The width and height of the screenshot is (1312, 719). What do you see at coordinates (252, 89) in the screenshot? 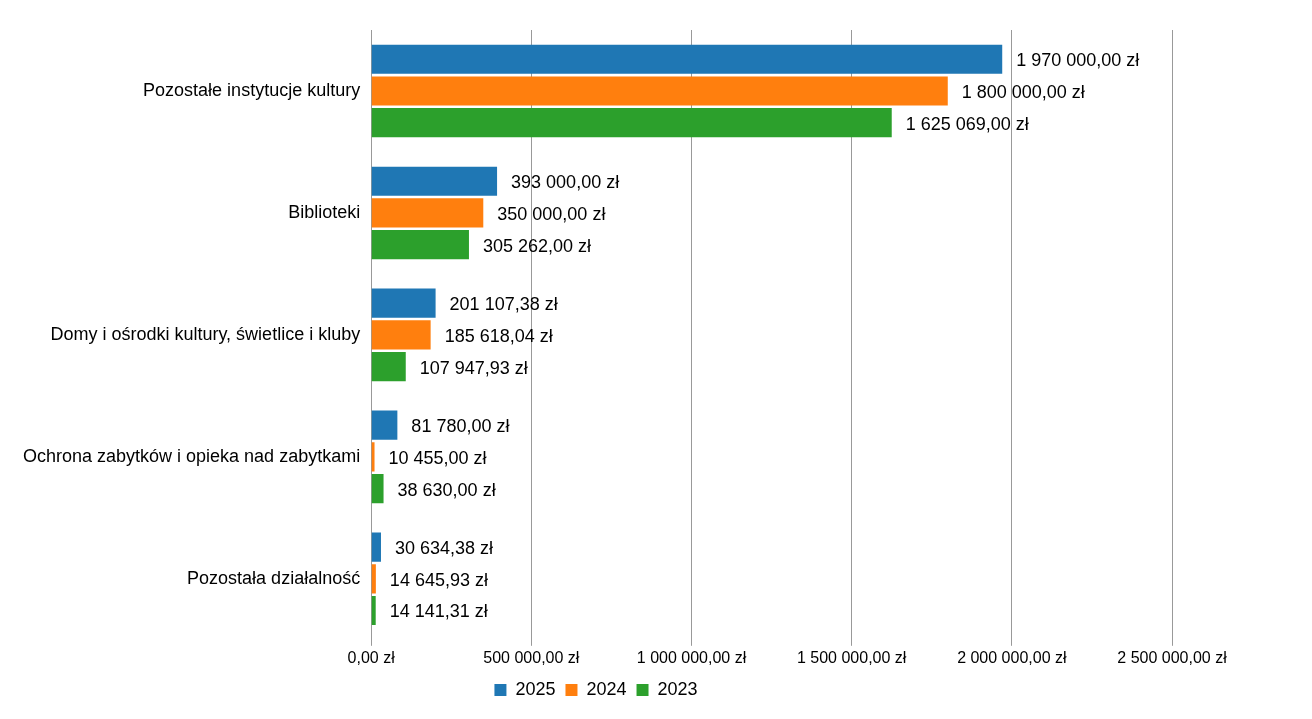
I see `y-tick-label: Pozostałe instytucje kultury` at bounding box center [252, 89].